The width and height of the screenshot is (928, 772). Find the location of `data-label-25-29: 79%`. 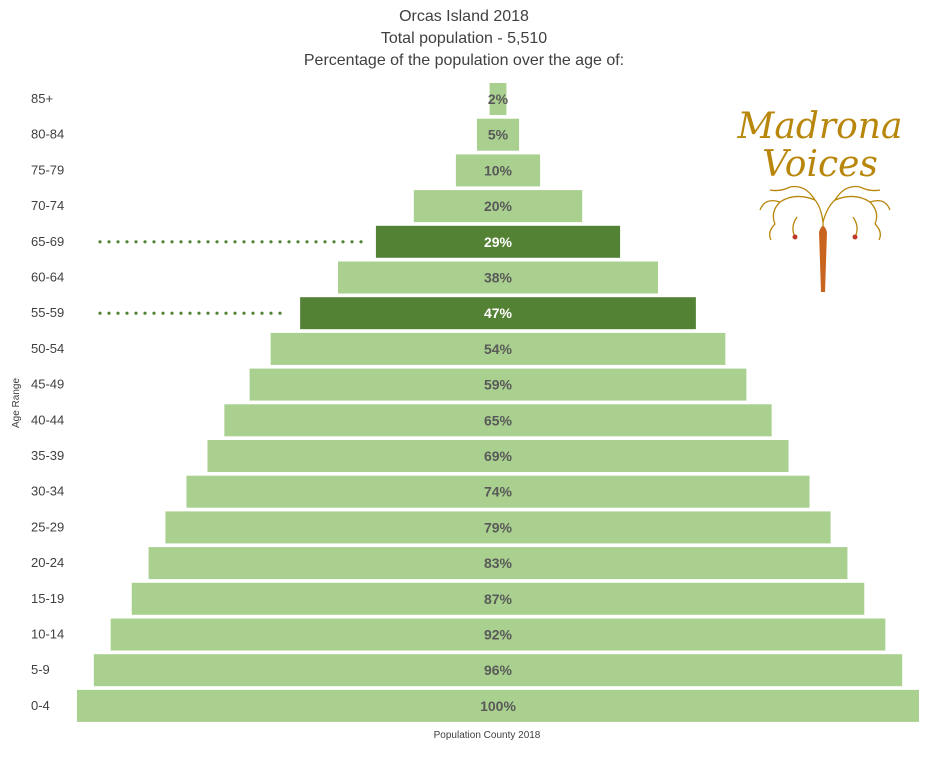

data-label-25-29: 79% is located at coordinates (498, 527).